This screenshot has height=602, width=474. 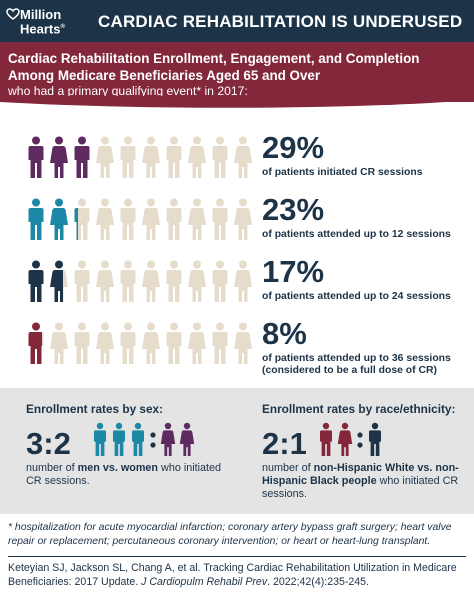 What do you see at coordinates (280, 21) in the screenshot?
I see `page-title: CARDIAC REHABILITATION IS UNDERUSED` at bounding box center [280, 21].